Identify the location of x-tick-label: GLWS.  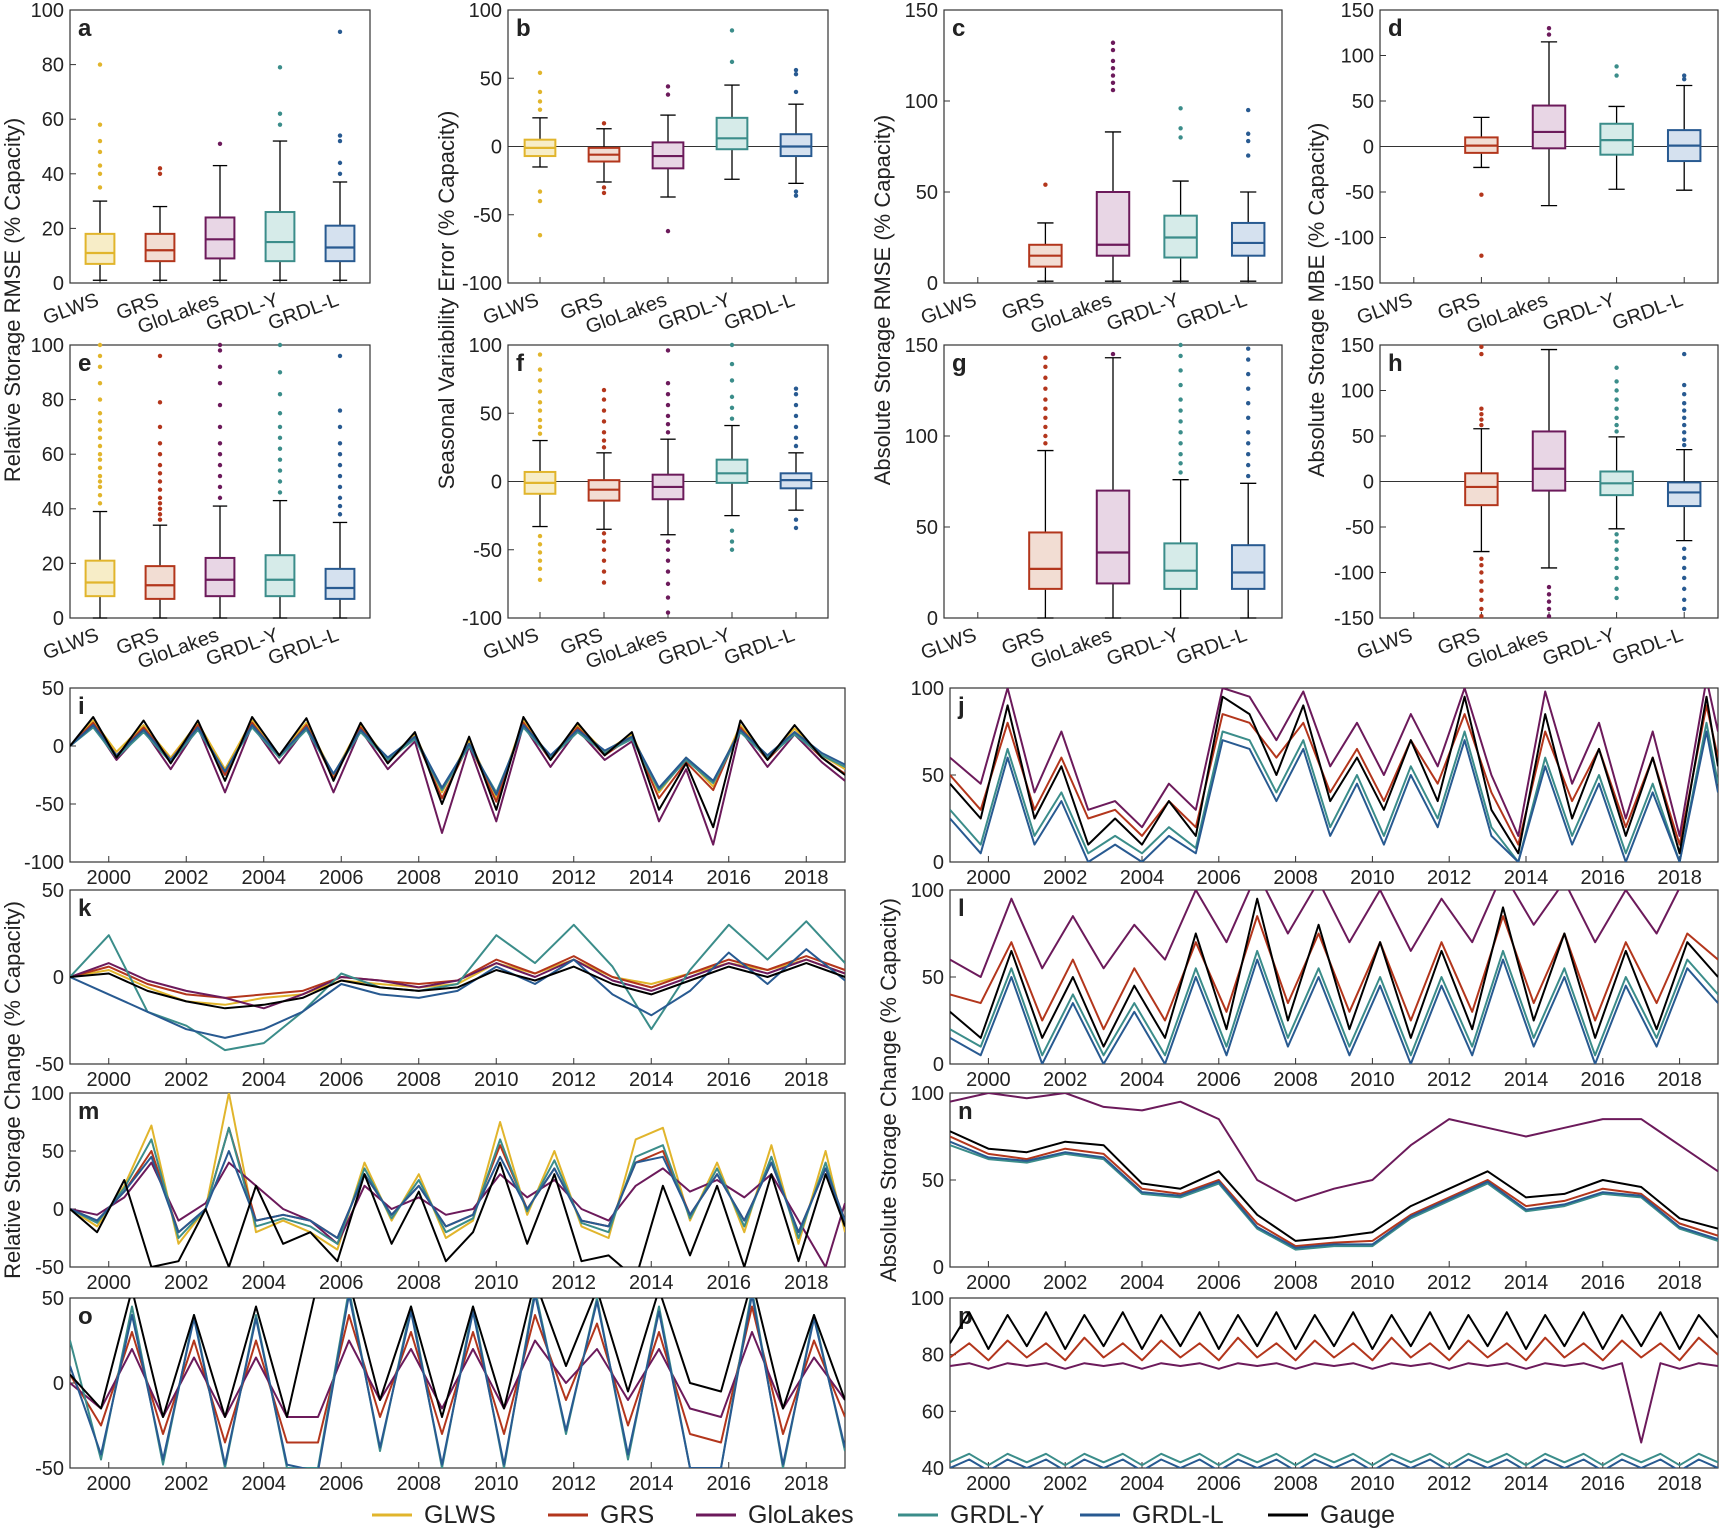
(510, 644).